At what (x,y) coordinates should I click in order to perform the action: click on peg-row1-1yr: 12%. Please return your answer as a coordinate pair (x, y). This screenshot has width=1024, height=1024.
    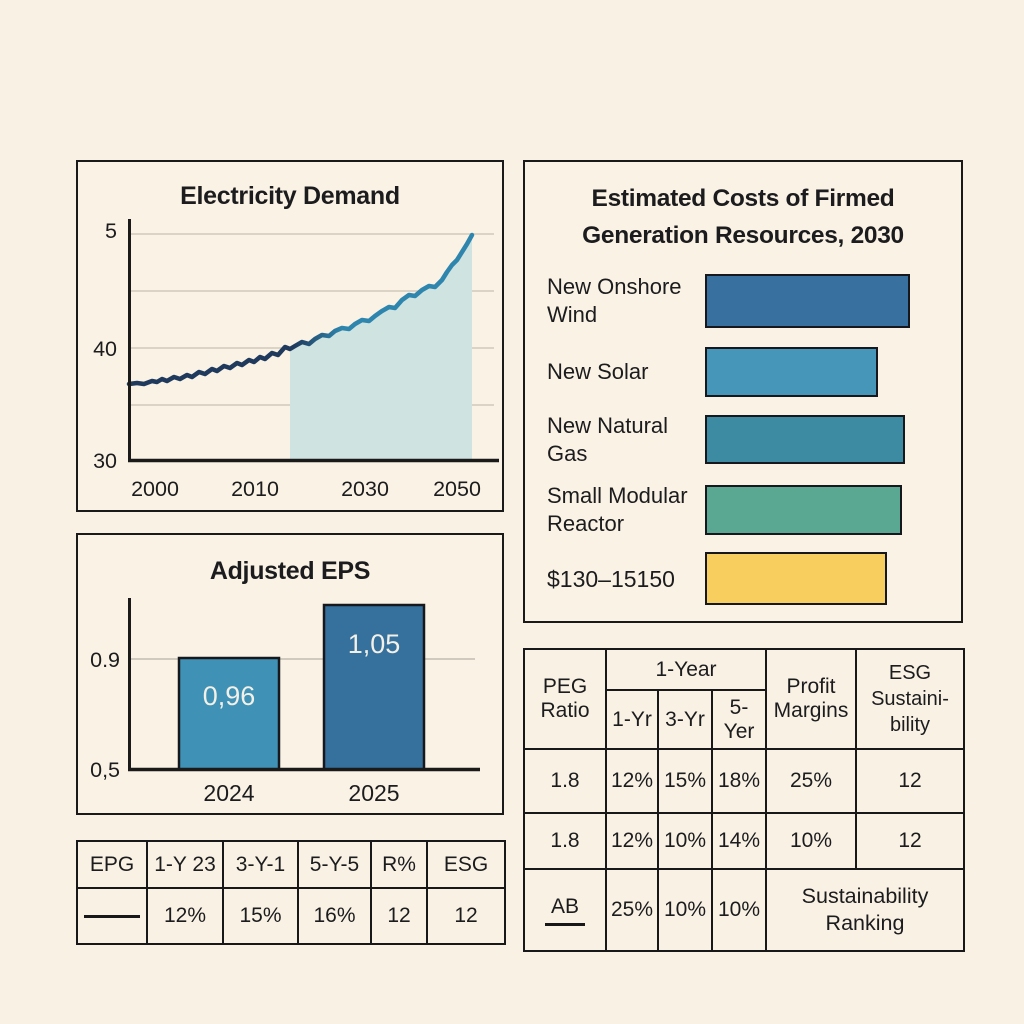
    Looking at the image, I should click on (632, 781).